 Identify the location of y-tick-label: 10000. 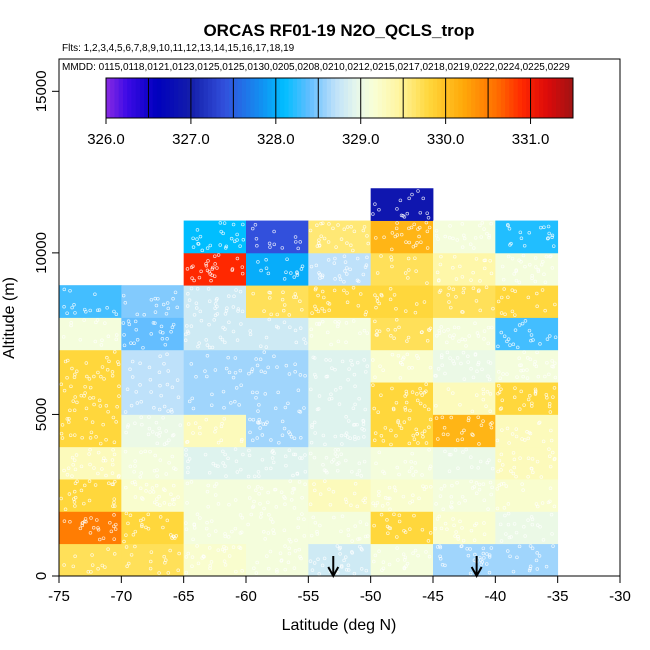
(41, 253).